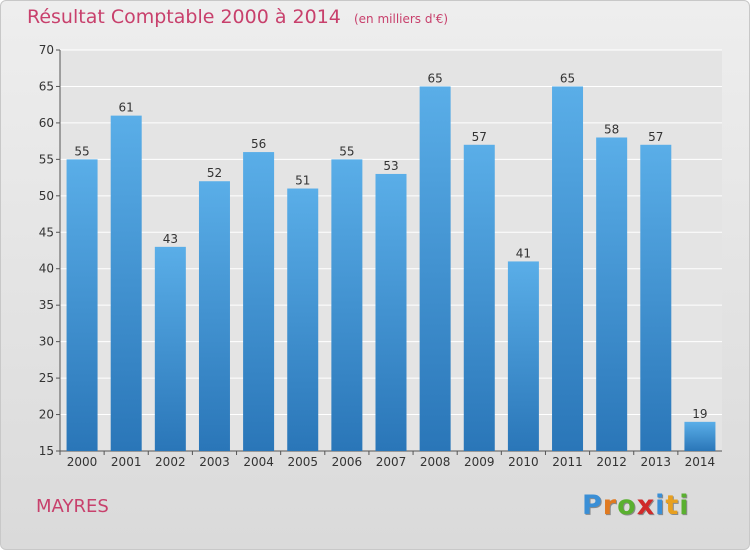 The width and height of the screenshot is (750, 550). I want to click on y-tick-label: 40, so click(46, 269).